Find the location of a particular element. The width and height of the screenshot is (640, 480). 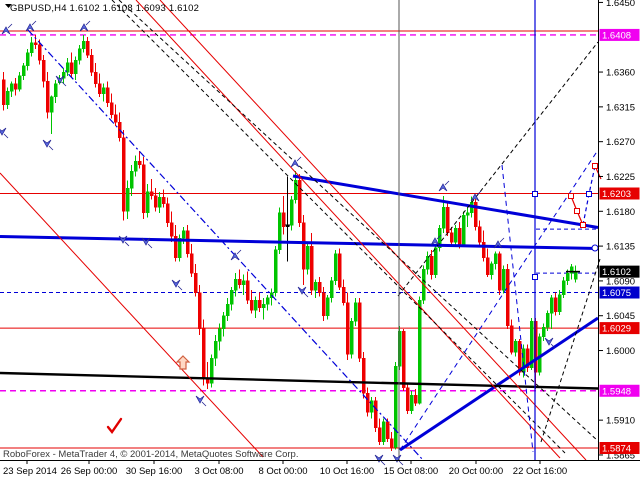

time-tick-label: 3 Oct 08:00 is located at coordinates (218, 471).